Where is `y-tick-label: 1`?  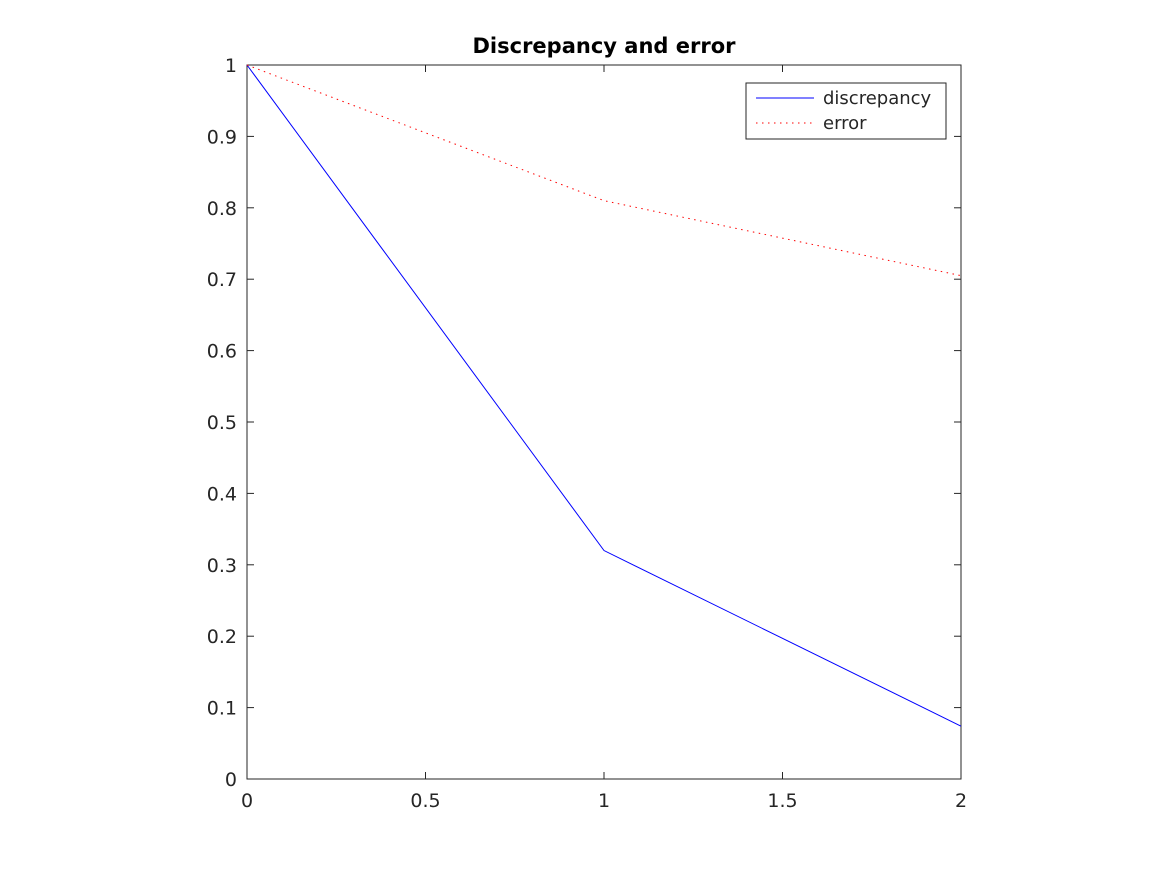
y-tick-label: 1 is located at coordinates (231, 66).